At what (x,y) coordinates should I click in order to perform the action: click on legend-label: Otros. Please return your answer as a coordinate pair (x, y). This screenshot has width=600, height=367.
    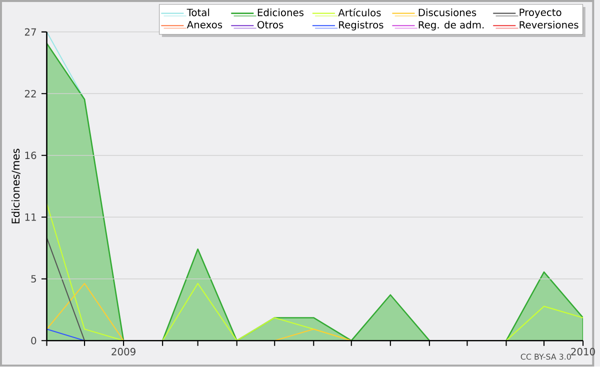
    Looking at the image, I should click on (271, 25).